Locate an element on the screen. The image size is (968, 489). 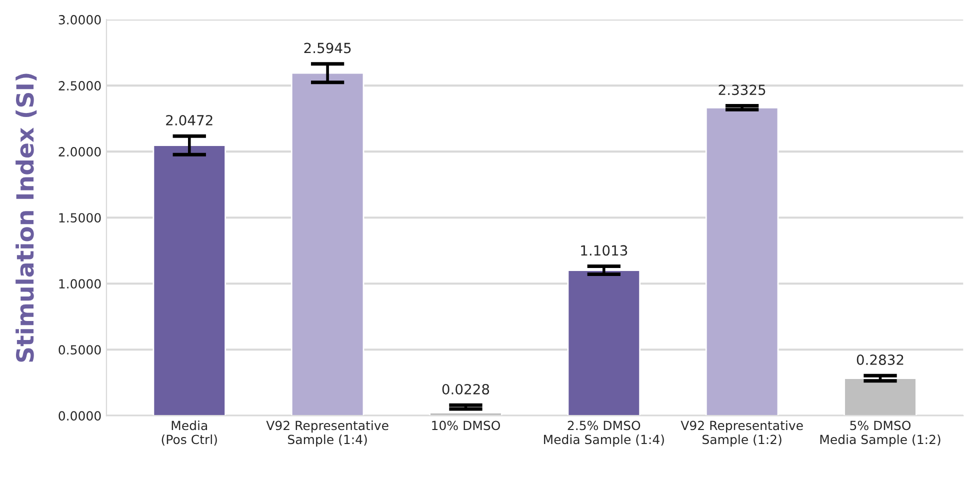
y-axis-title: Stimulation Index (SI) is located at coordinates (26, 218).